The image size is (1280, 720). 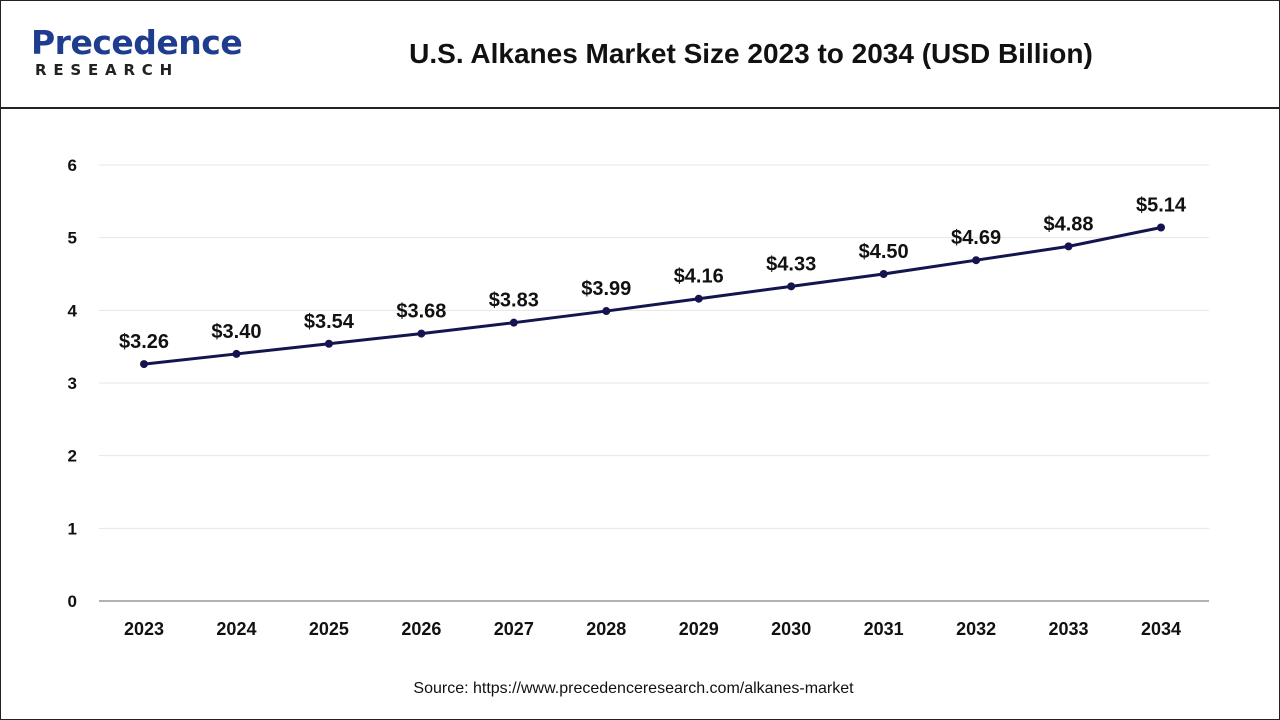 I want to click on x-tick-label: 2029, so click(x=699, y=629).